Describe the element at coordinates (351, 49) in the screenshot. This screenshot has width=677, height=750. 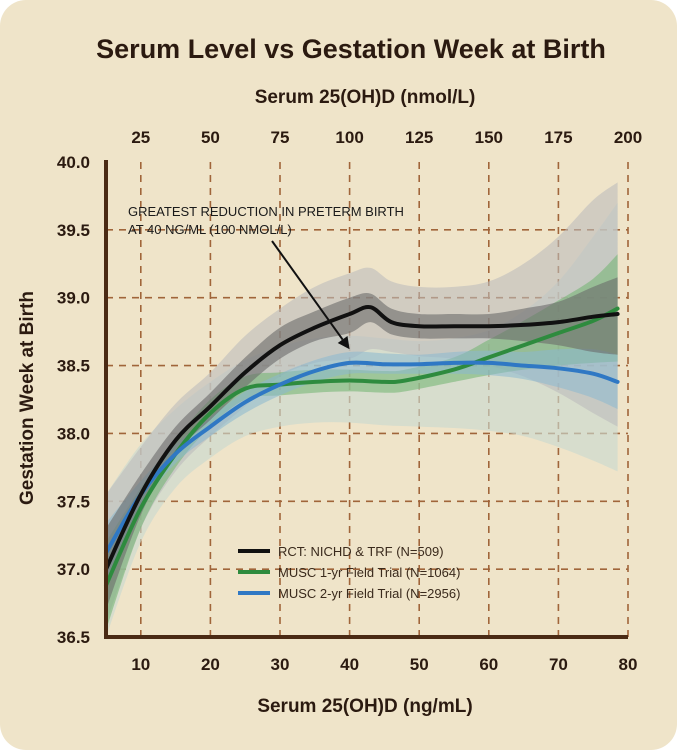
I see `chart-title: Serum Level vs Gestation Week at Birth` at that location.